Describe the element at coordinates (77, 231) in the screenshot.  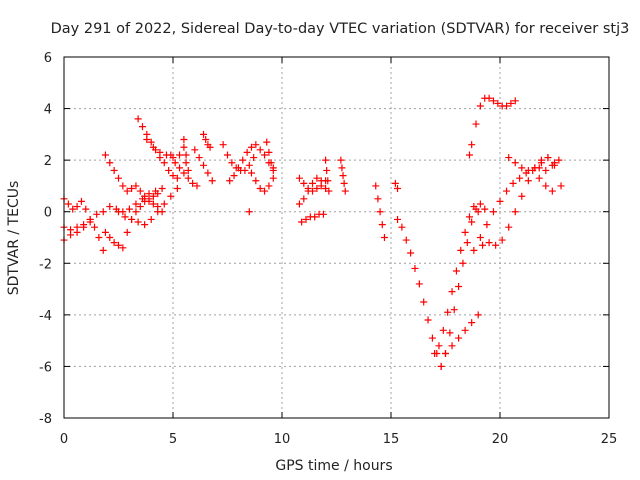
I see `series-track-c` at that location.